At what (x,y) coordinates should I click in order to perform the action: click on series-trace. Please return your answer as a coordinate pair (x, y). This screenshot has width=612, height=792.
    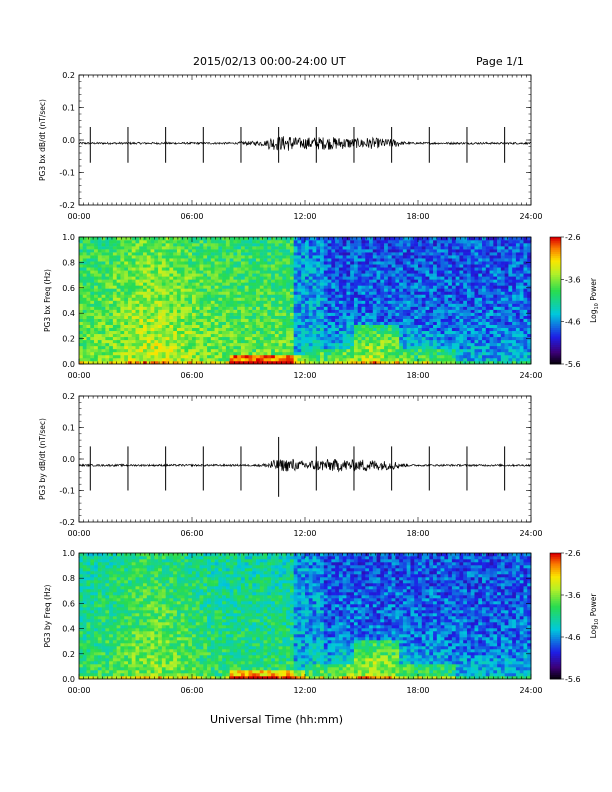
    Looking at the image, I should click on (305, 143).